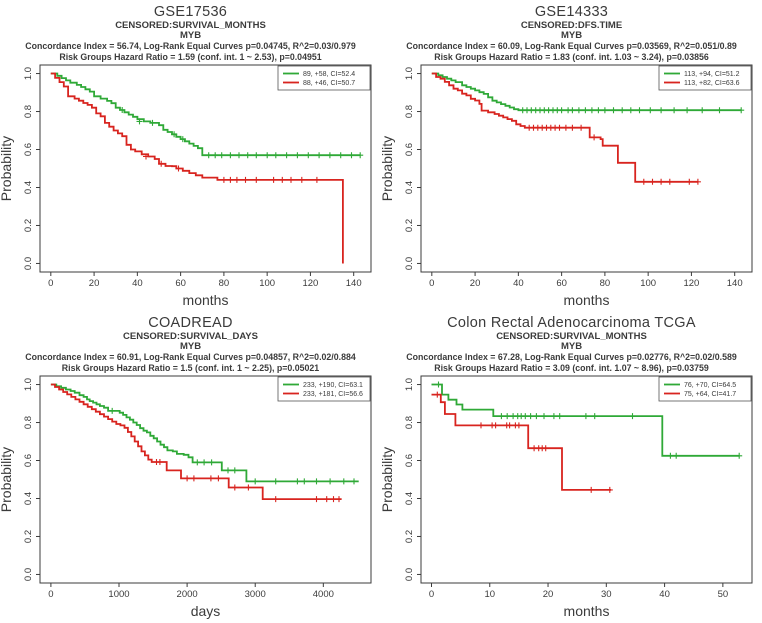  Describe the element at coordinates (571, 323) in the screenshot. I see `chart-title: Colon Rectal Adenocarcinoma TCGA` at that location.